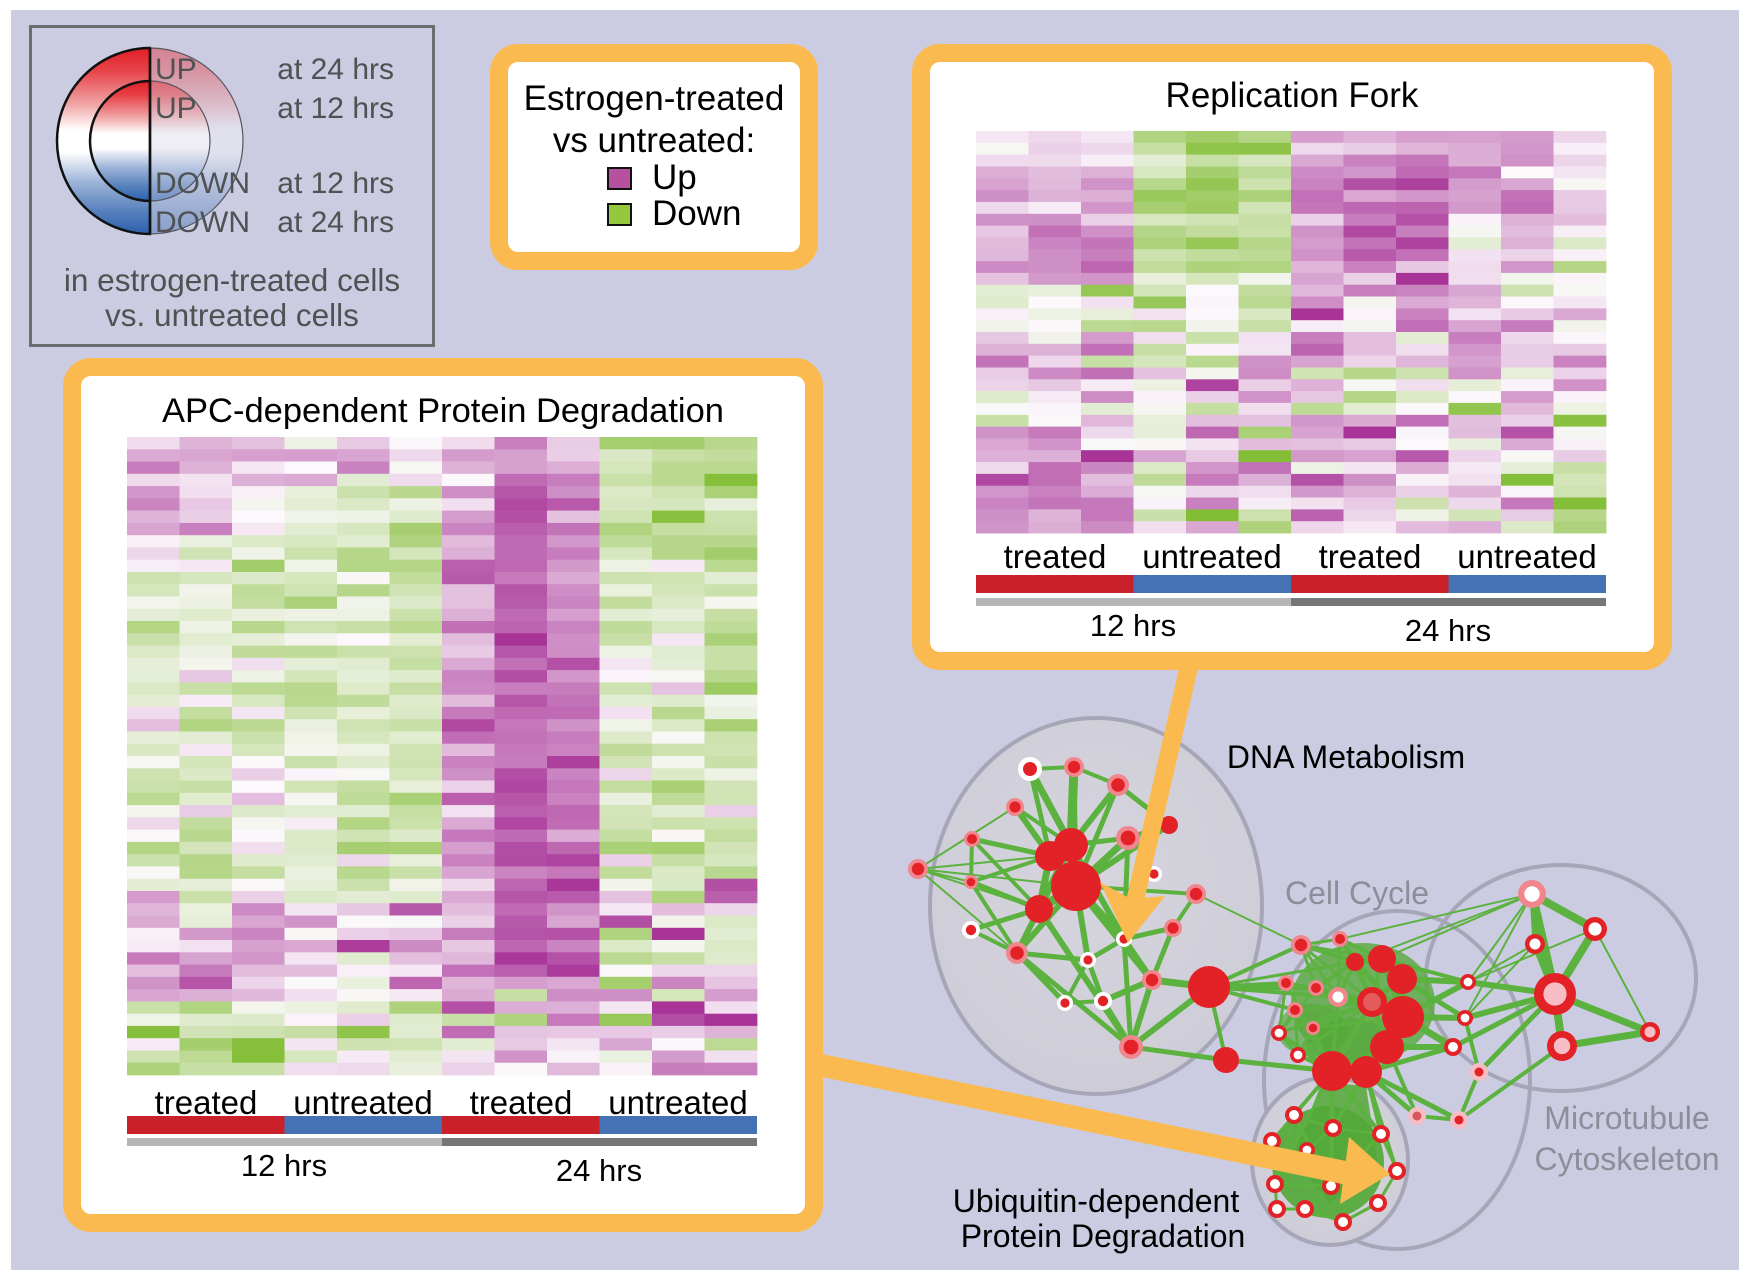 This screenshot has height=1279, width=1750. I want to click on svg-text: in estrogen-treated cells, so click(232, 280).